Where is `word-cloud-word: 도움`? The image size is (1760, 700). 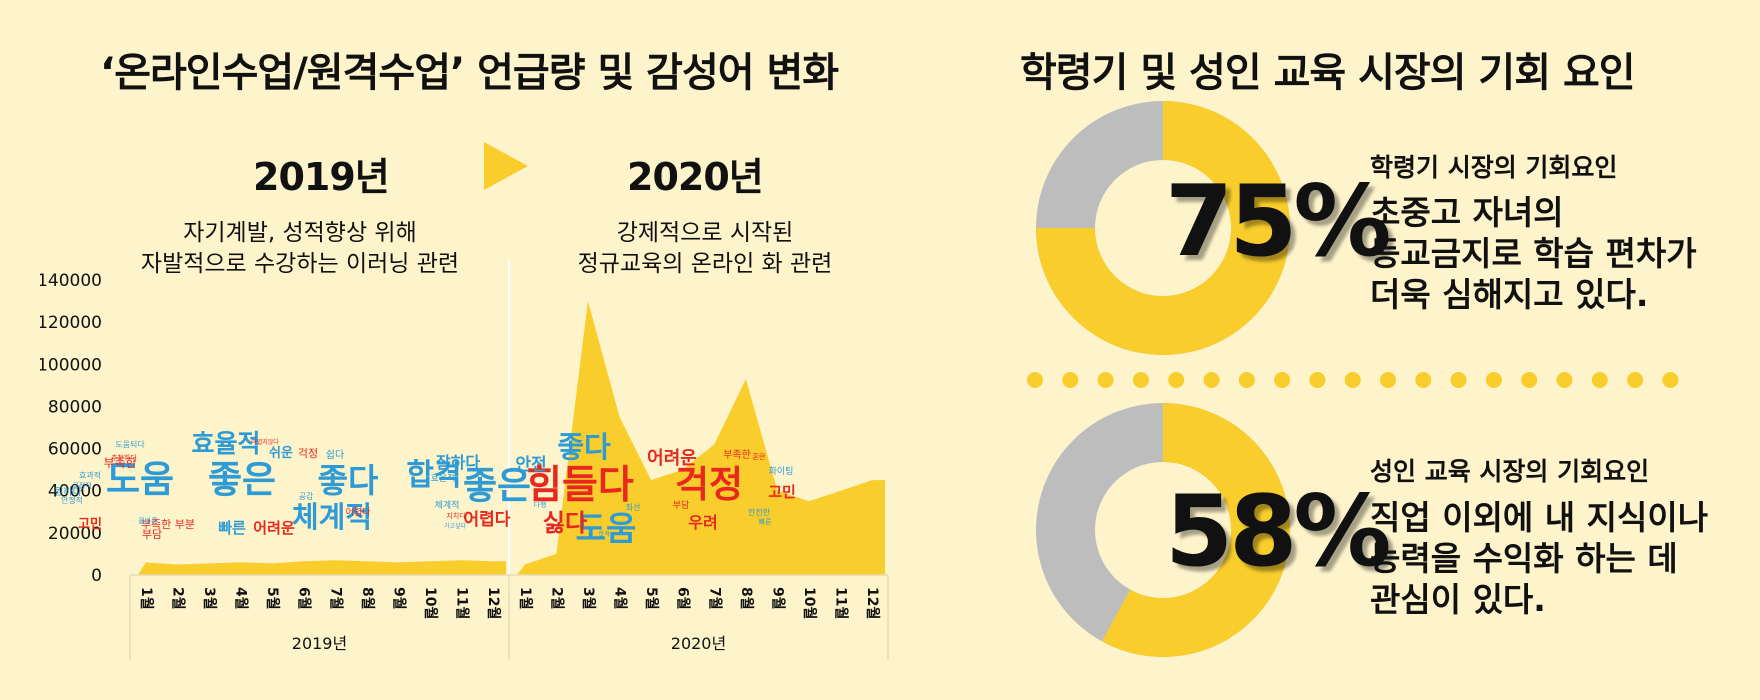 word-cloud-word: 도움 is located at coordinates (140, 479).